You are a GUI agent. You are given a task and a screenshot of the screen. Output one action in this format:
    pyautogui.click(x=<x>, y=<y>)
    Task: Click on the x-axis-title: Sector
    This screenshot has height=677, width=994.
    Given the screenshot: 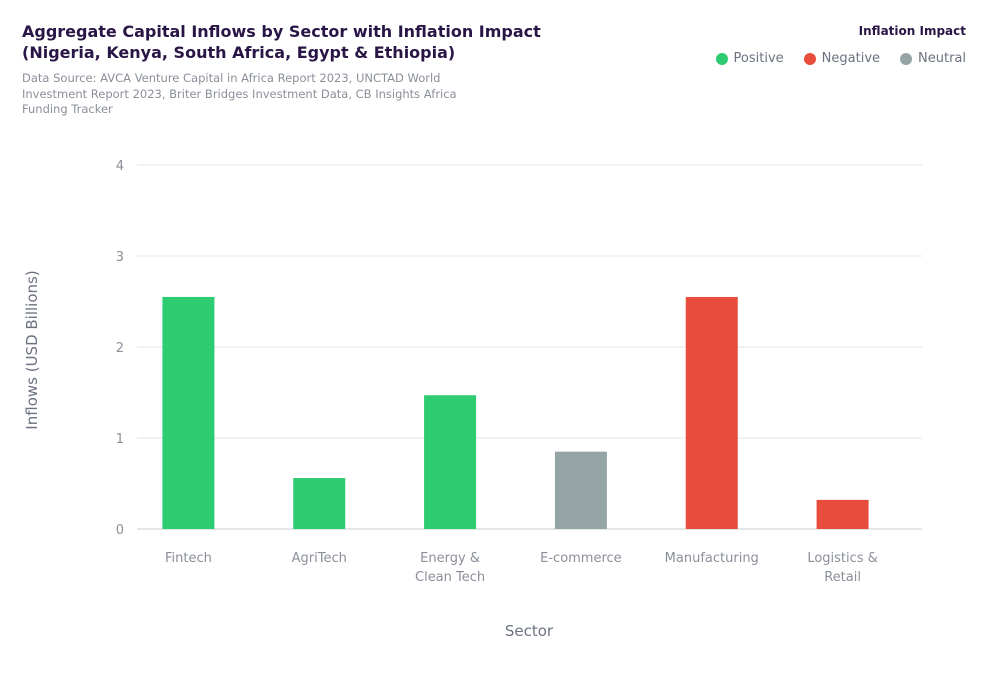 What is the action you would take?
    pyautogui.click(x=529, y=631)
    